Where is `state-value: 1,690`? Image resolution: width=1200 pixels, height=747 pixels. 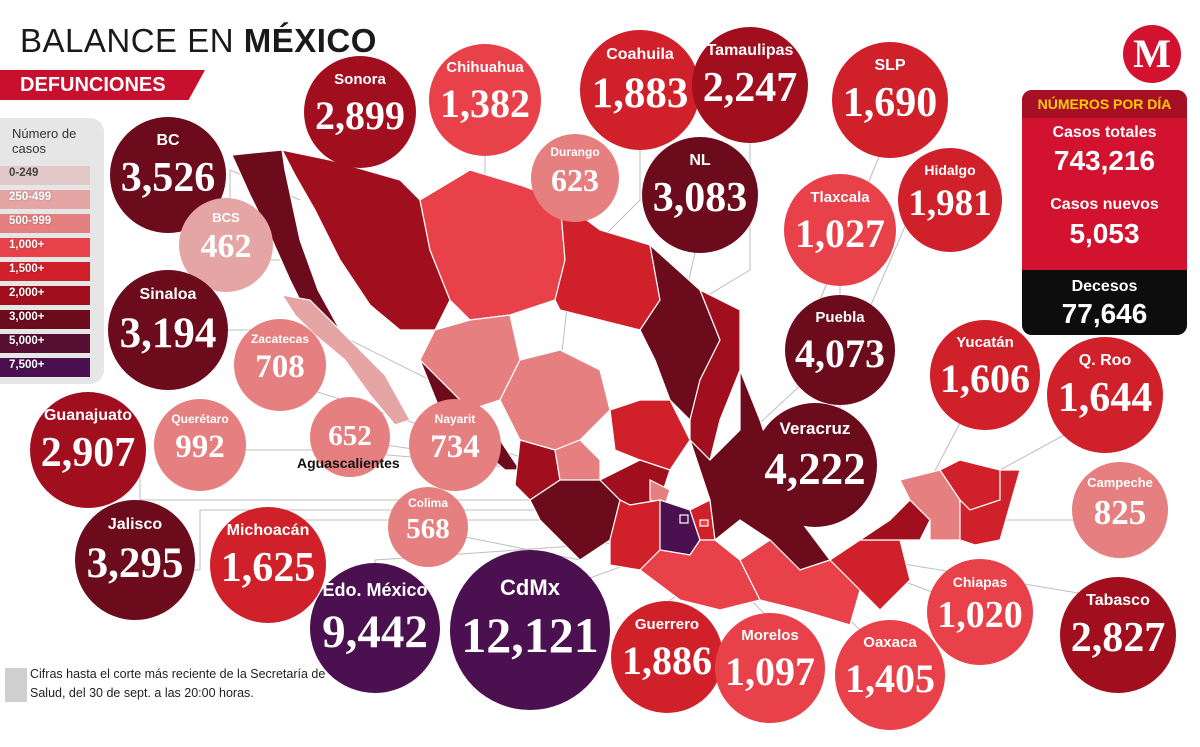 state-value: 1,690 is located at coordinates (890, 103).